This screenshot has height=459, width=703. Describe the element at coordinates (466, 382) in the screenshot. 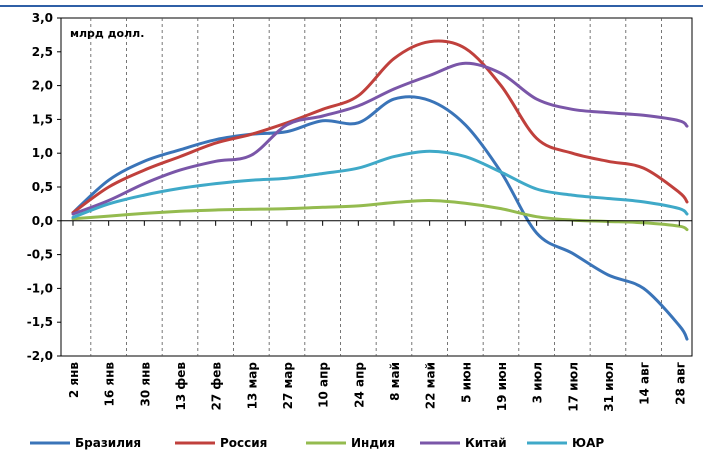

I see `x-tick-label: 5 июн` at that location.